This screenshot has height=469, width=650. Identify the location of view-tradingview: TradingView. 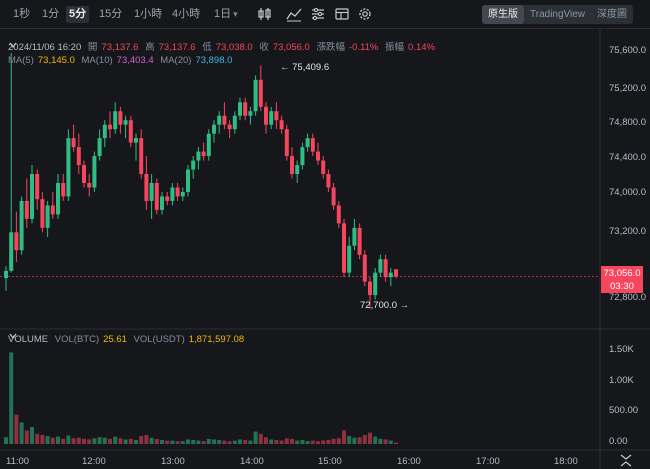
(558, 14).